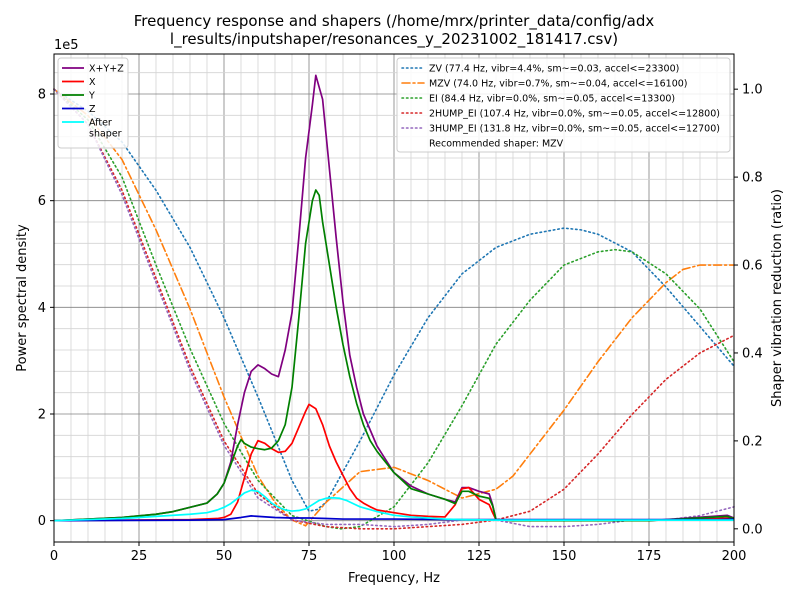 Image resolution: width=800 pixels, height=600 pixels. I want to click on x-tick-label: 200, so click(734, 556).